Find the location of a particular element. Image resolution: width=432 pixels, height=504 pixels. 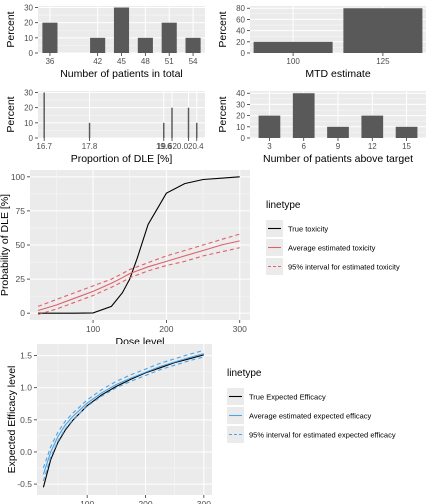

y-tick-label: 80 is located at coordinates (240, 8).